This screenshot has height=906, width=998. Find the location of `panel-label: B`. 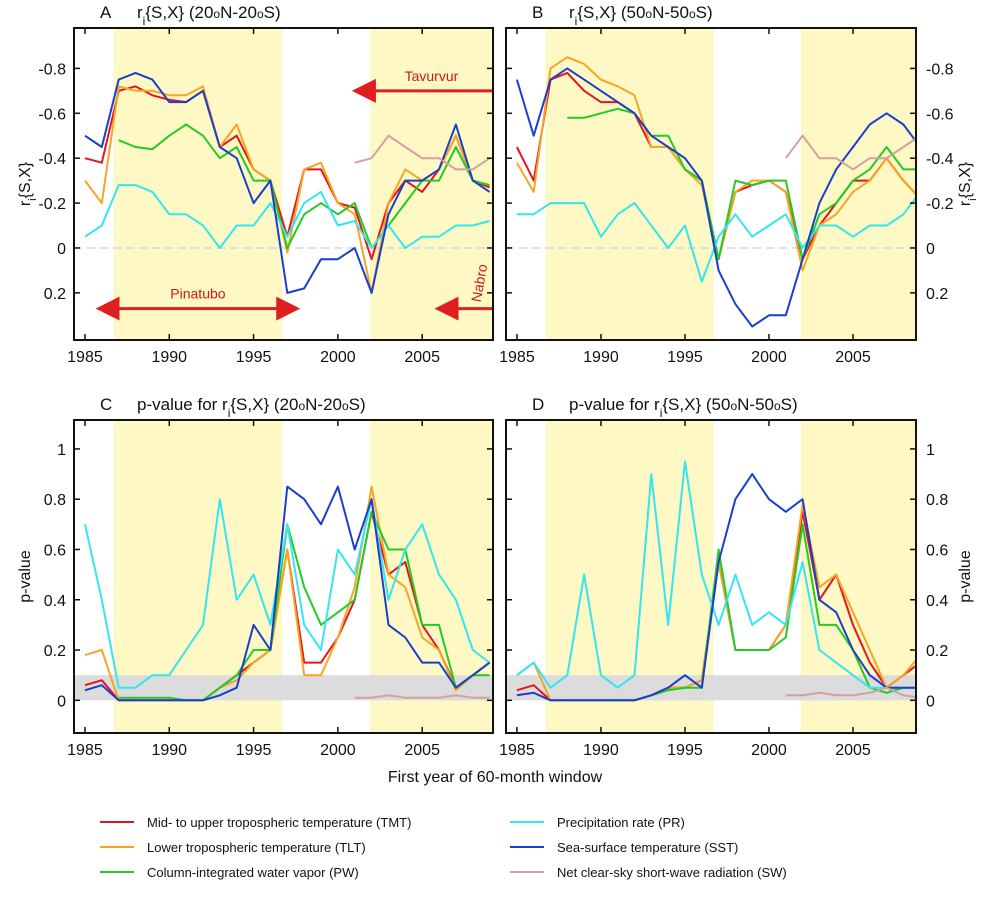

panel-label: B is located at coordinates (537, 12).